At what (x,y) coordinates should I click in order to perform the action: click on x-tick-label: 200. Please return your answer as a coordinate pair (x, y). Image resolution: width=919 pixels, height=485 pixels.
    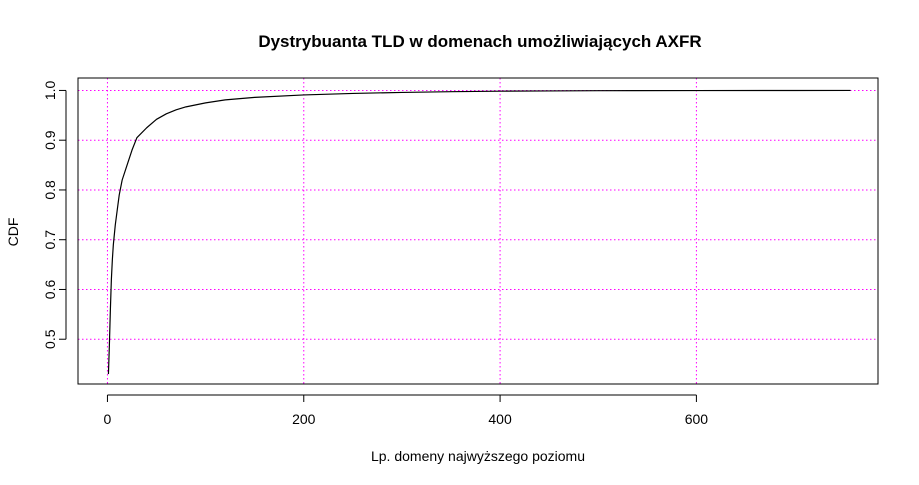
    Looking at the image, I should click on (304, 419).